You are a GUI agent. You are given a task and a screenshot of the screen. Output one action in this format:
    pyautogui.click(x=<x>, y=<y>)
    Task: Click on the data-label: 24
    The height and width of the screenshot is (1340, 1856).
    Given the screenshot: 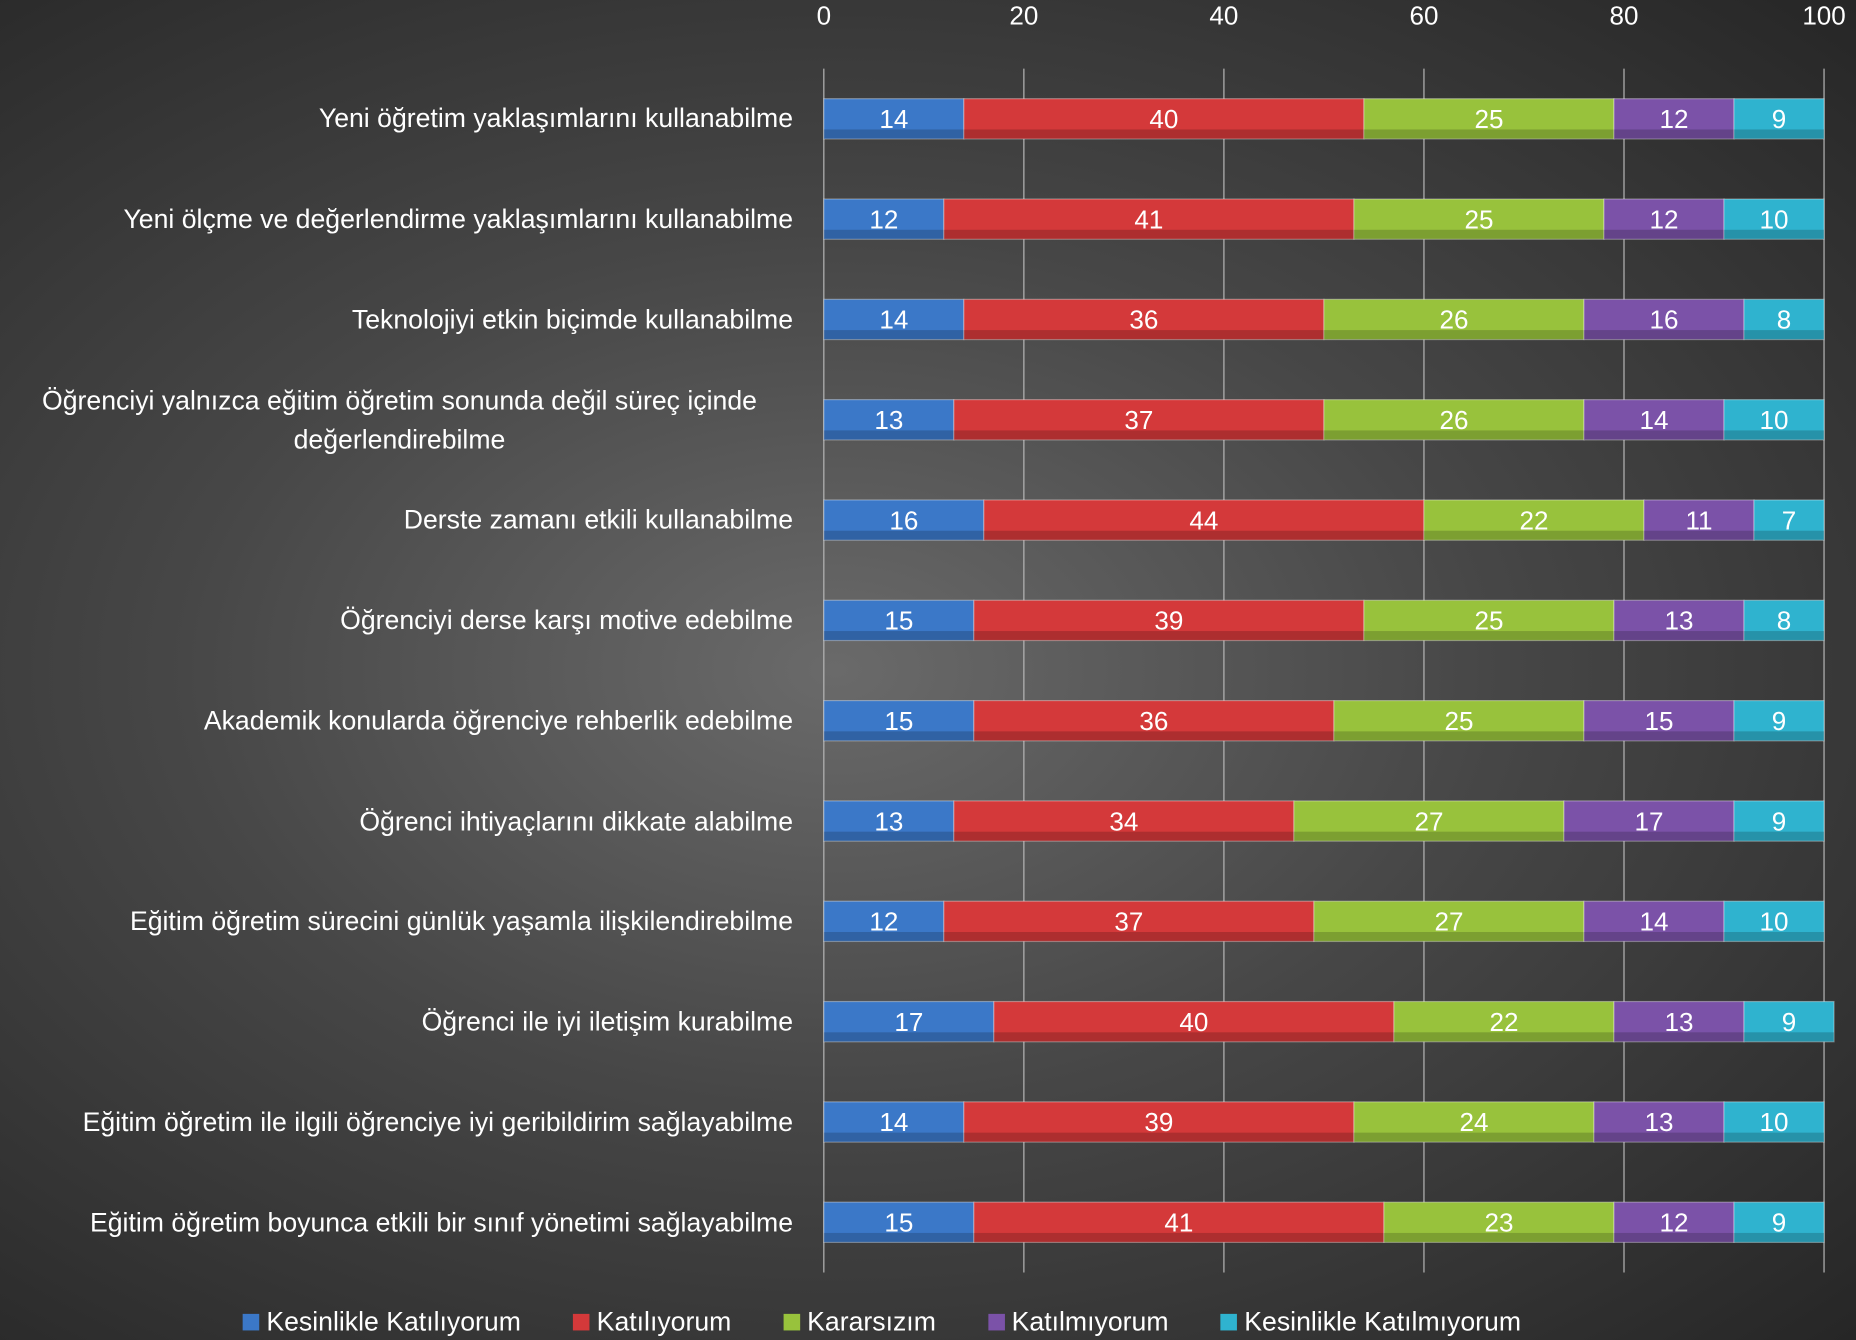 What is the action you would take?
    pyautogui.click(x=1473, y=1122)
    